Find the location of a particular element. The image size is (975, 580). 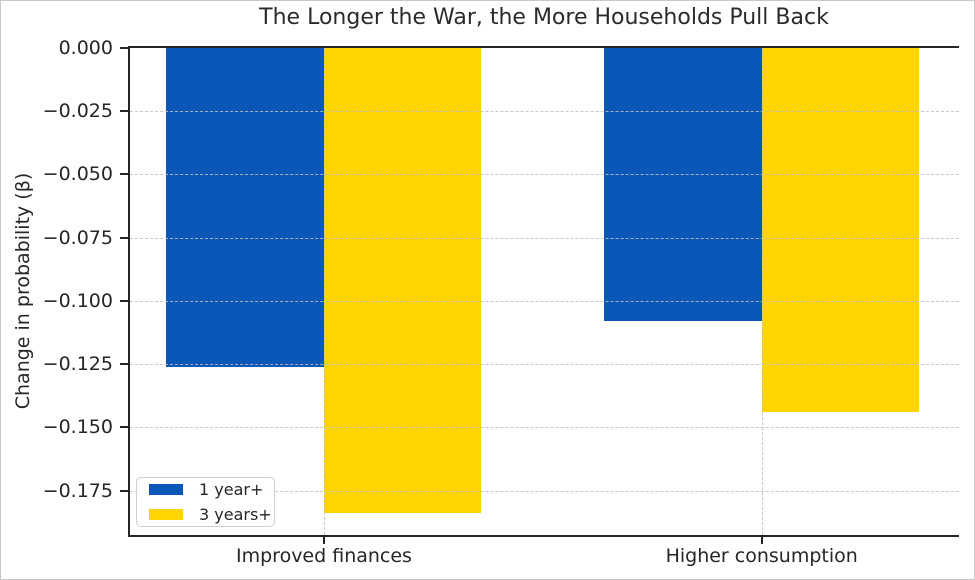

y-tick-label: −0.050 is located at coordinates (77, 174).